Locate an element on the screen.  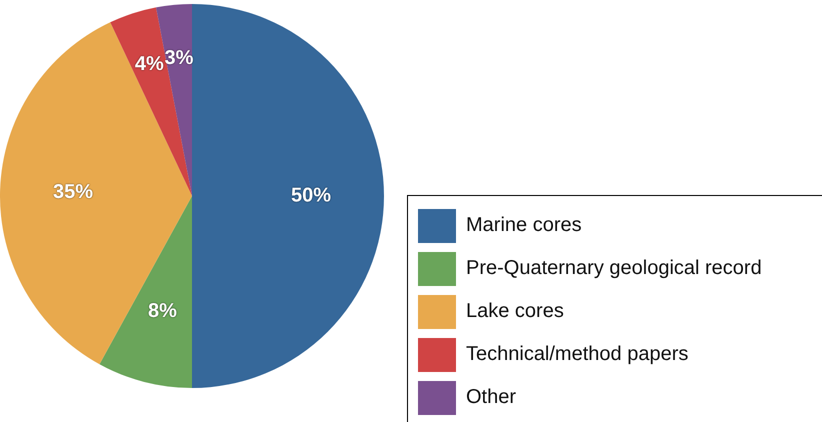
data-label: 35% is located at coordinates (73, 191).